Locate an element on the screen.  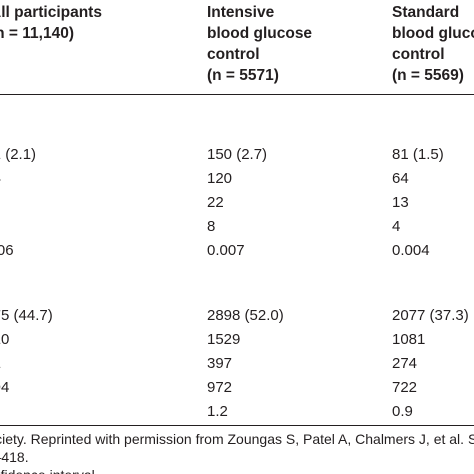
table-cell: 81 (1.5) is located at coordinates (418, 154).